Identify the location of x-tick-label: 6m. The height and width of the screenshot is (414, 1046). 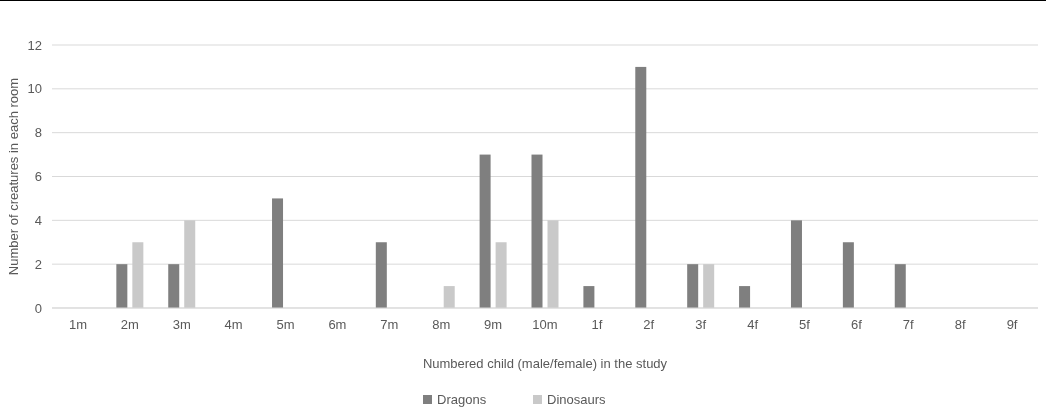
(337, 324).